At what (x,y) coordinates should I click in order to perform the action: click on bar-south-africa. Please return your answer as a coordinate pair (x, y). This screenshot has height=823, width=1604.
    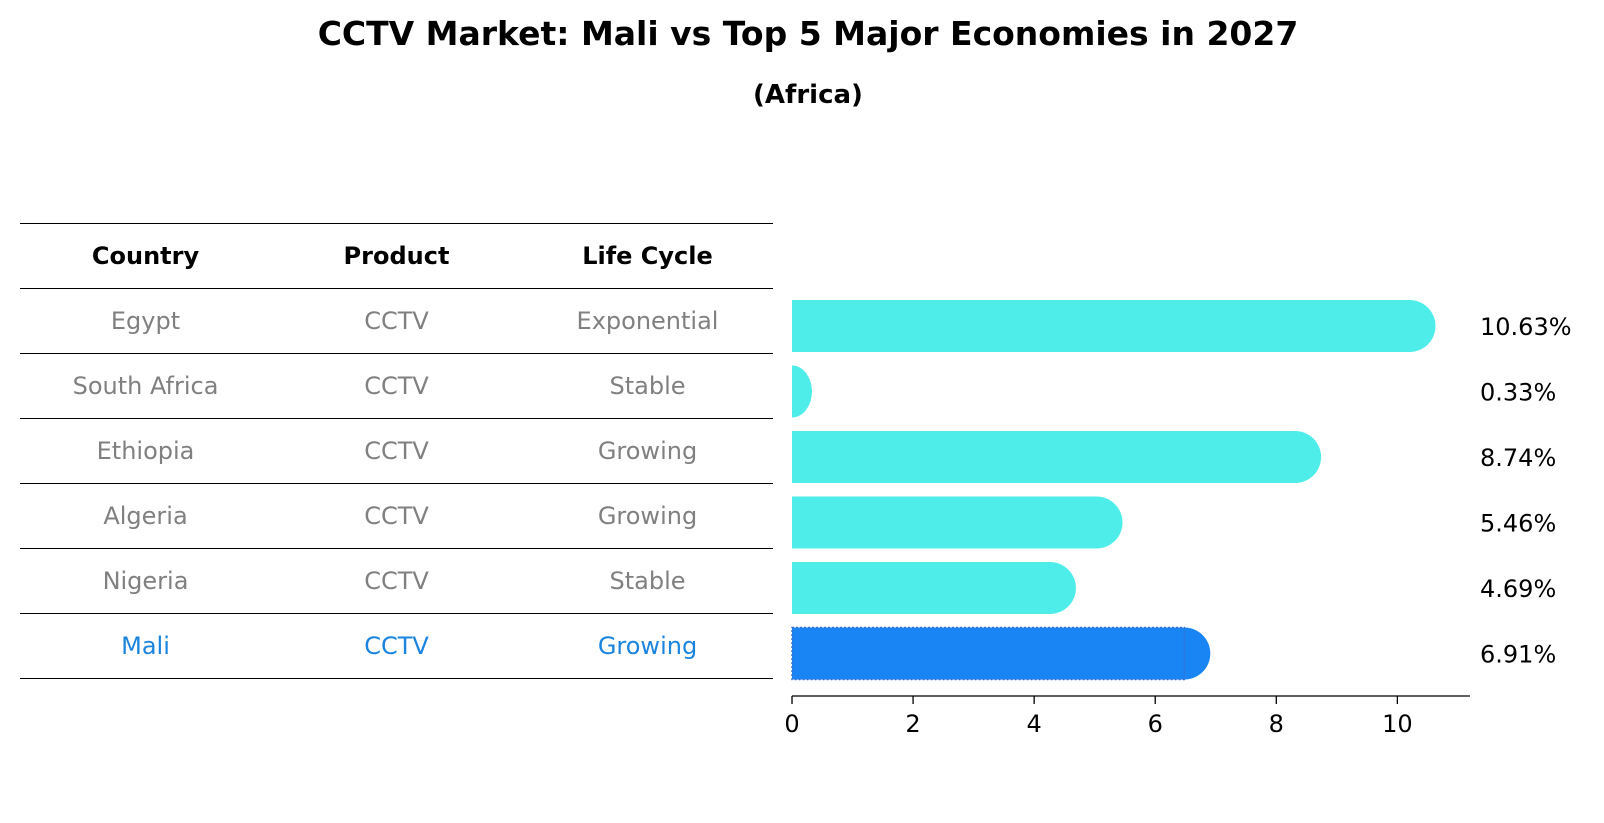
    Looking at the image, I should click on (802, 391).